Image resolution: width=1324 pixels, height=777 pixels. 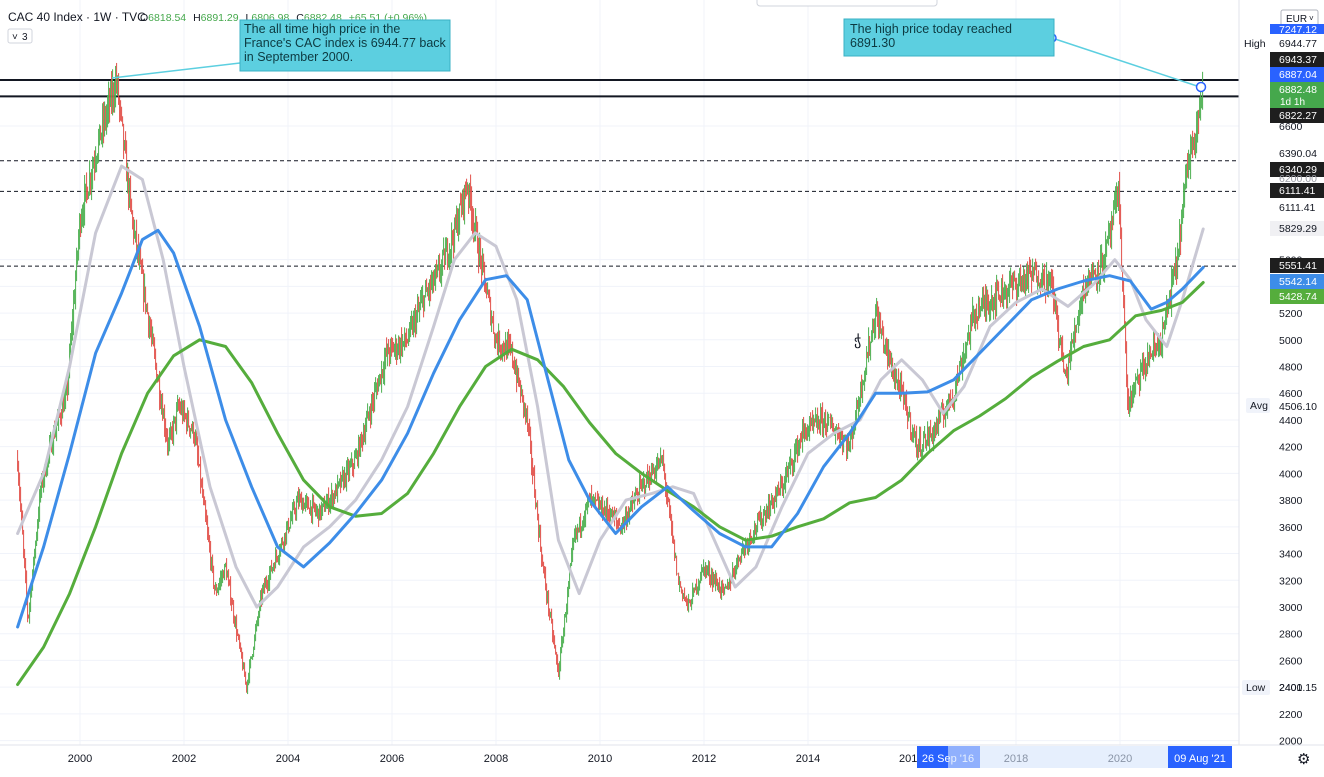 I want to click on price-scale, so click(x=1281, y=388).